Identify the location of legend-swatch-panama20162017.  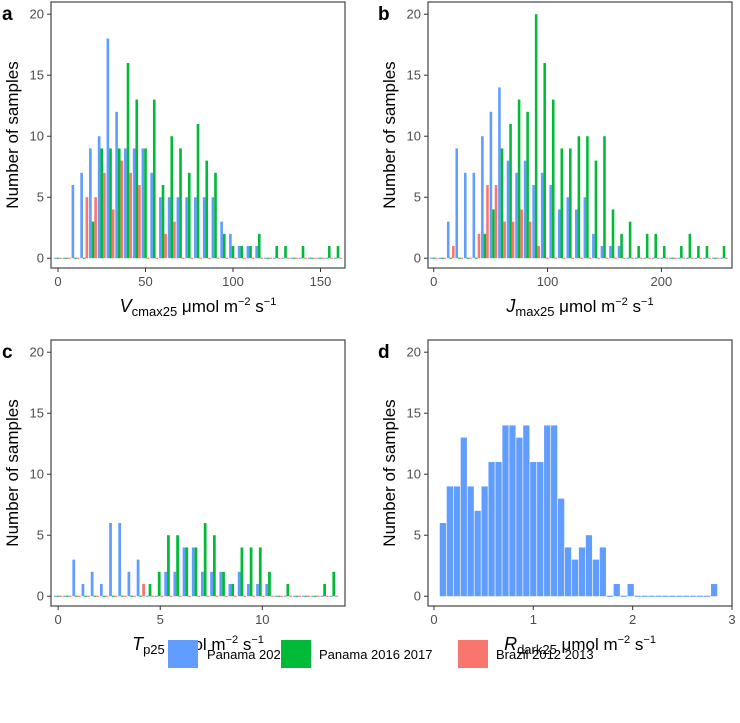
(296, 654).